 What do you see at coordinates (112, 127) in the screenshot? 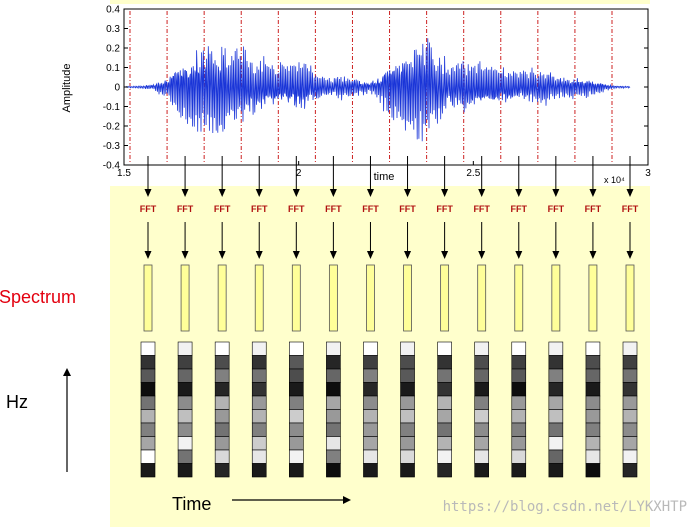
I see `y-tick-label: -0.2` at bounding box center [112, 127].